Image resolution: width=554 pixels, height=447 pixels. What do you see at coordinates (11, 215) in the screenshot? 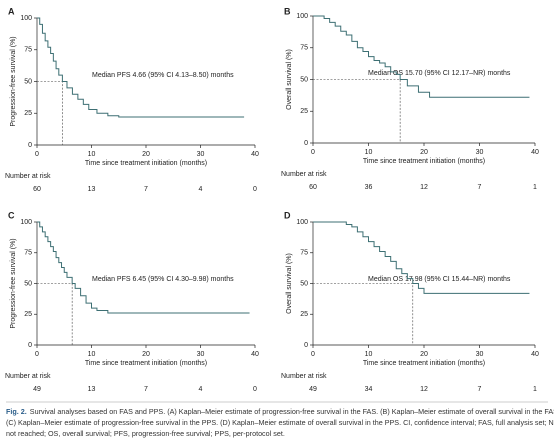
I see `panel-label: C` at bounding box center [11, 215].